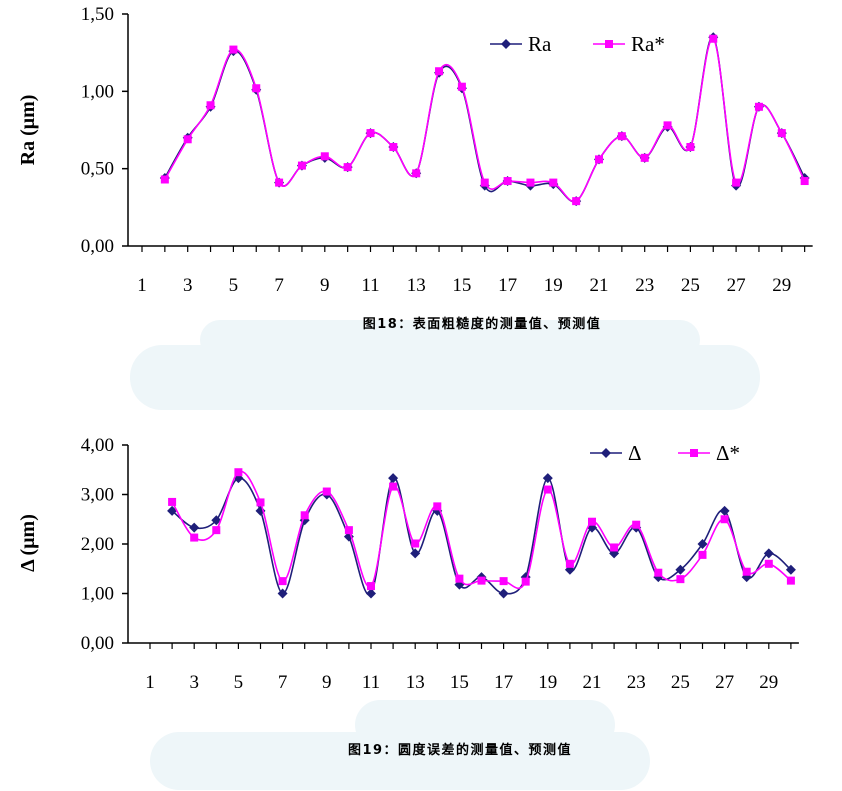  Describe the element at coordinates (503, 682) in the screenshot. I see `x-tick-label: 17` at that location.